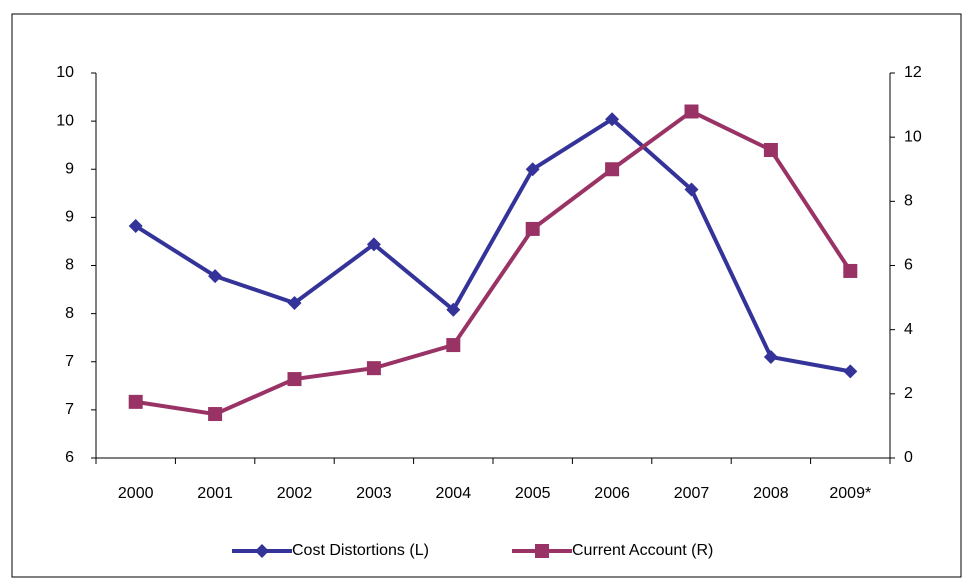 This screenshot has height=578, width=962. What do you see at coordinates (215, 493) in the screenshot?
I see `x-tick-label: 2001` at bounding box center [215, 493].